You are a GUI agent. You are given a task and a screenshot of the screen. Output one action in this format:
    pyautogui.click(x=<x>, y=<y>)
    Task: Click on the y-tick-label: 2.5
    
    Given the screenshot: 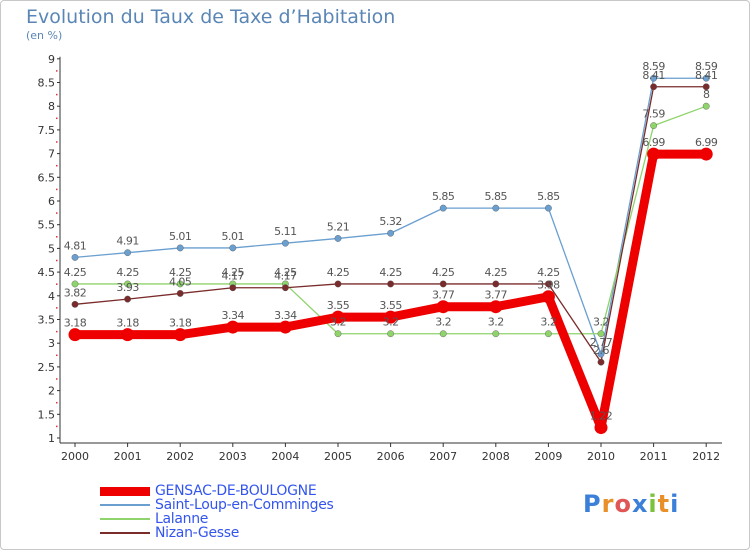 What is the action you would take?
    pyautogui.click(x=47, y=367)
    